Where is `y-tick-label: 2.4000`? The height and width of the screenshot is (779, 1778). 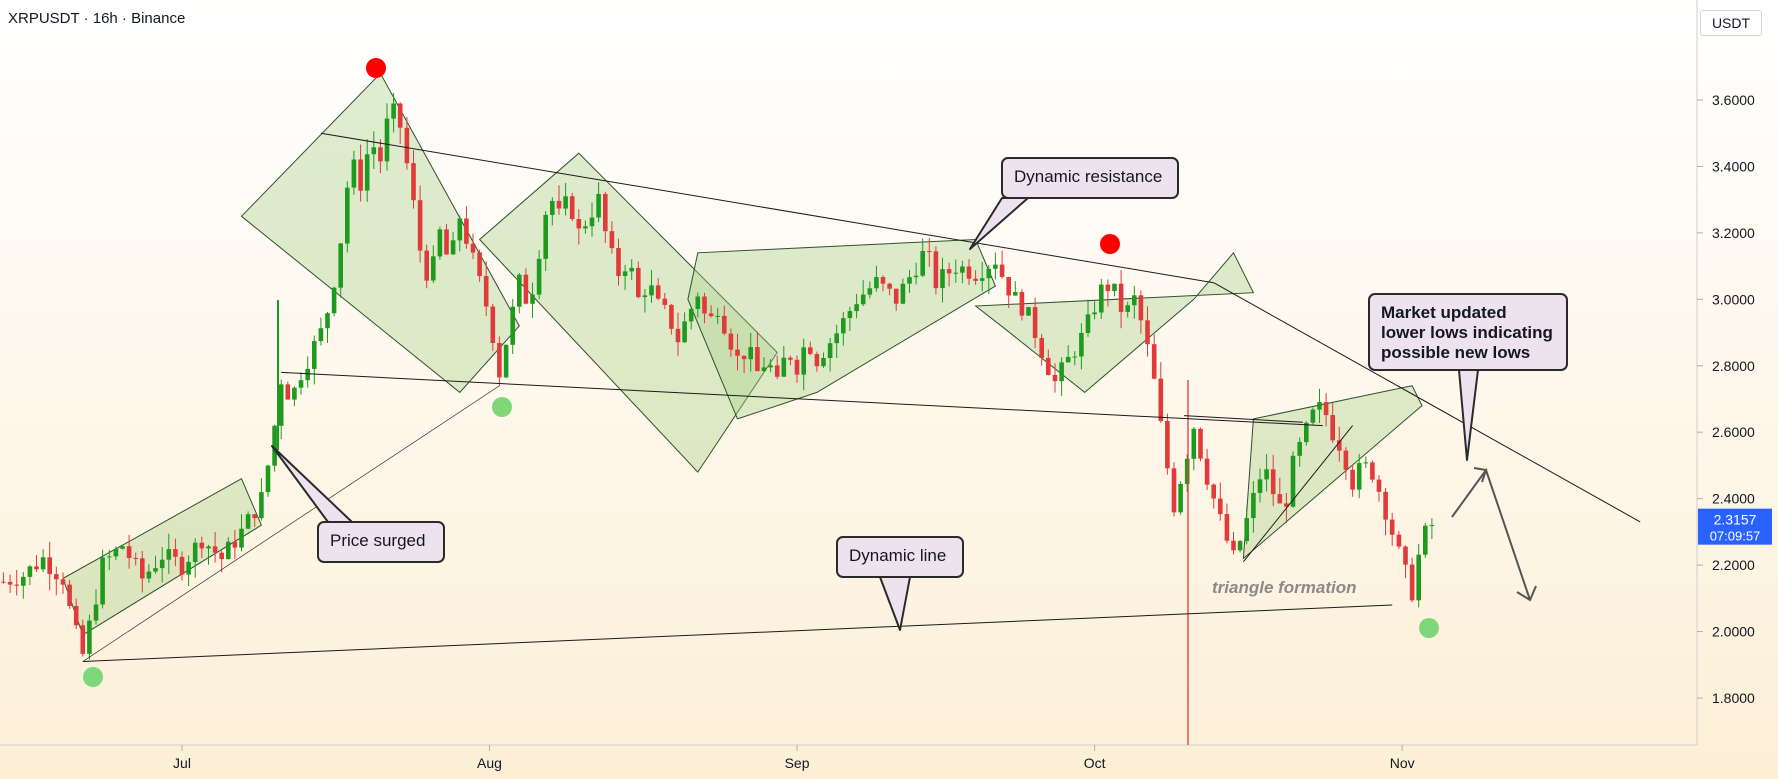 y-tick-label: 2.4000 is located at coordinates (1733, 499).